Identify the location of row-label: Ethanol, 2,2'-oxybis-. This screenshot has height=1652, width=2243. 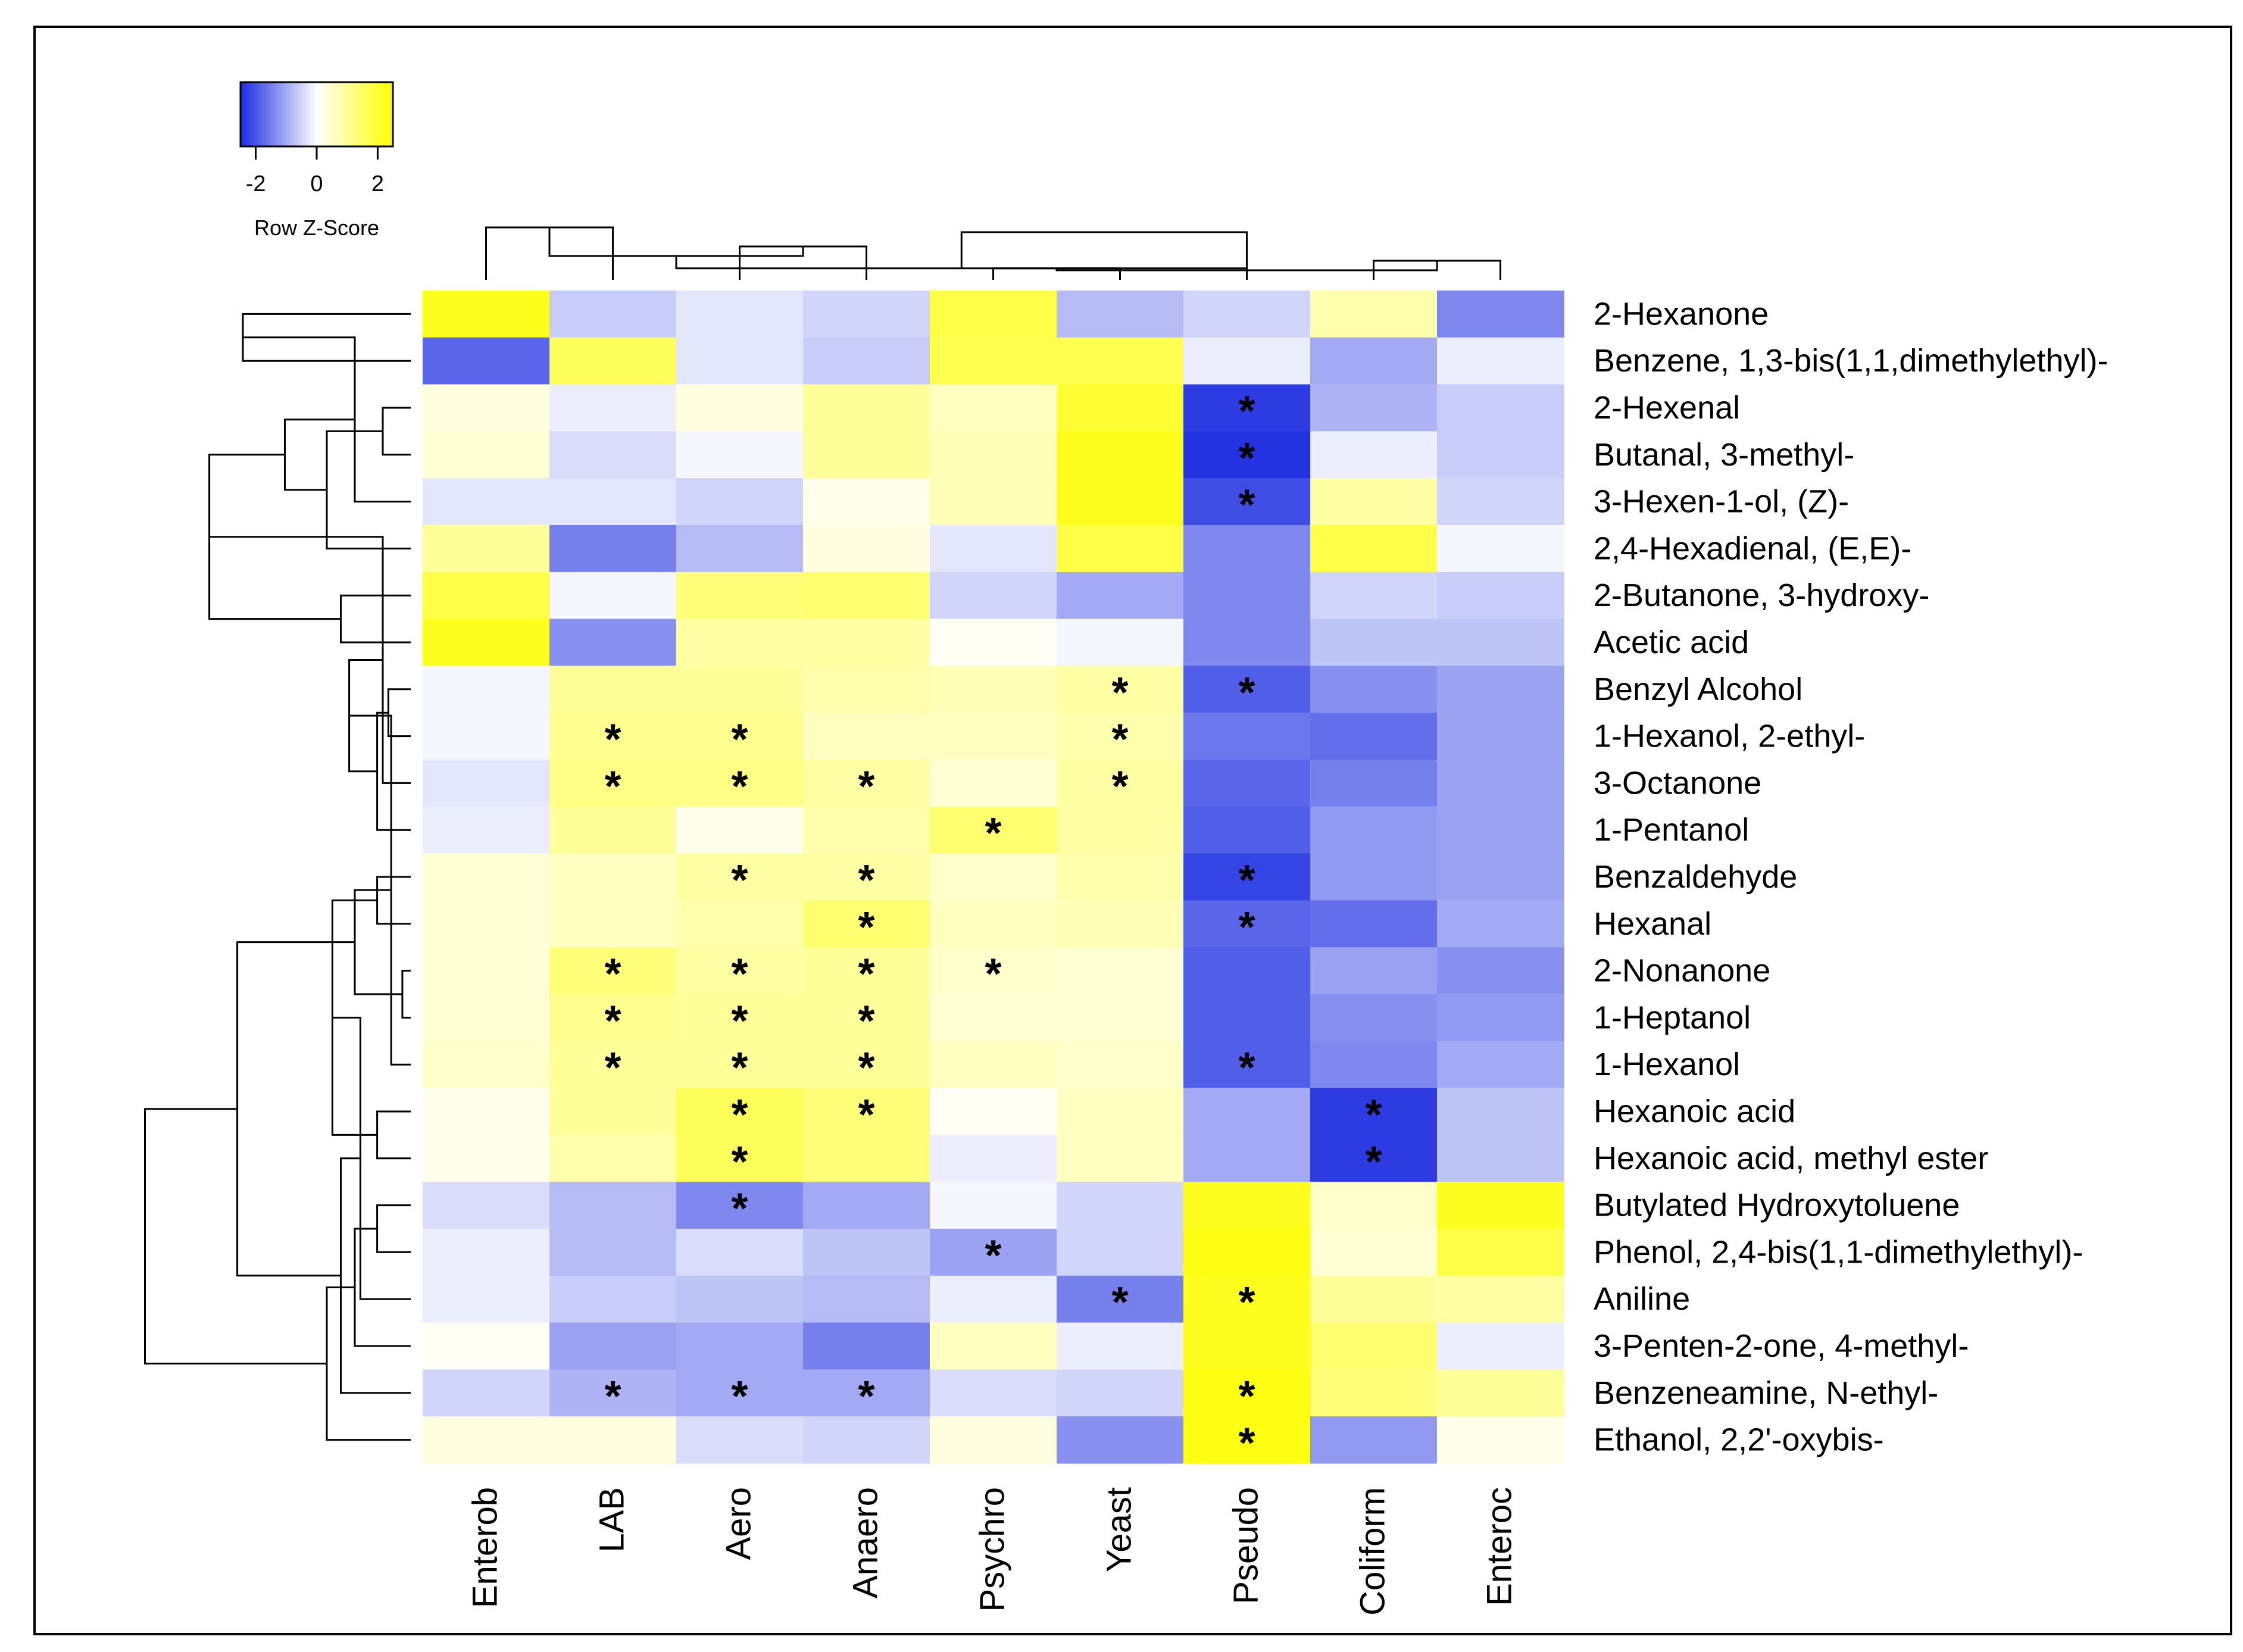
(1739, 1440).